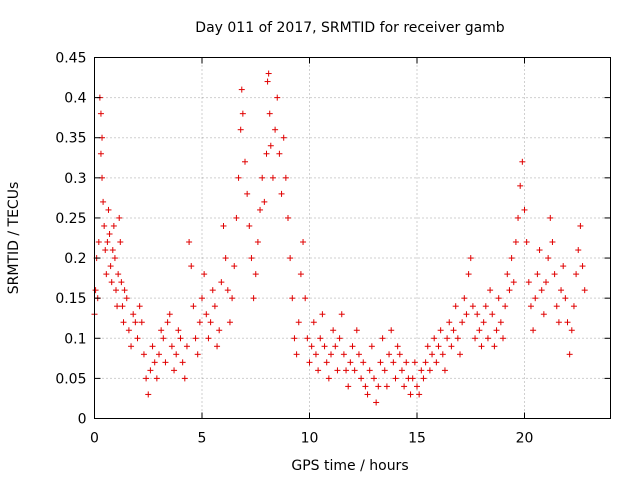  What do you see at coordinates (349, 466) in the screenshot?
I see `x-axis-label: GPS time / hours` at bounding box center [349, 466].